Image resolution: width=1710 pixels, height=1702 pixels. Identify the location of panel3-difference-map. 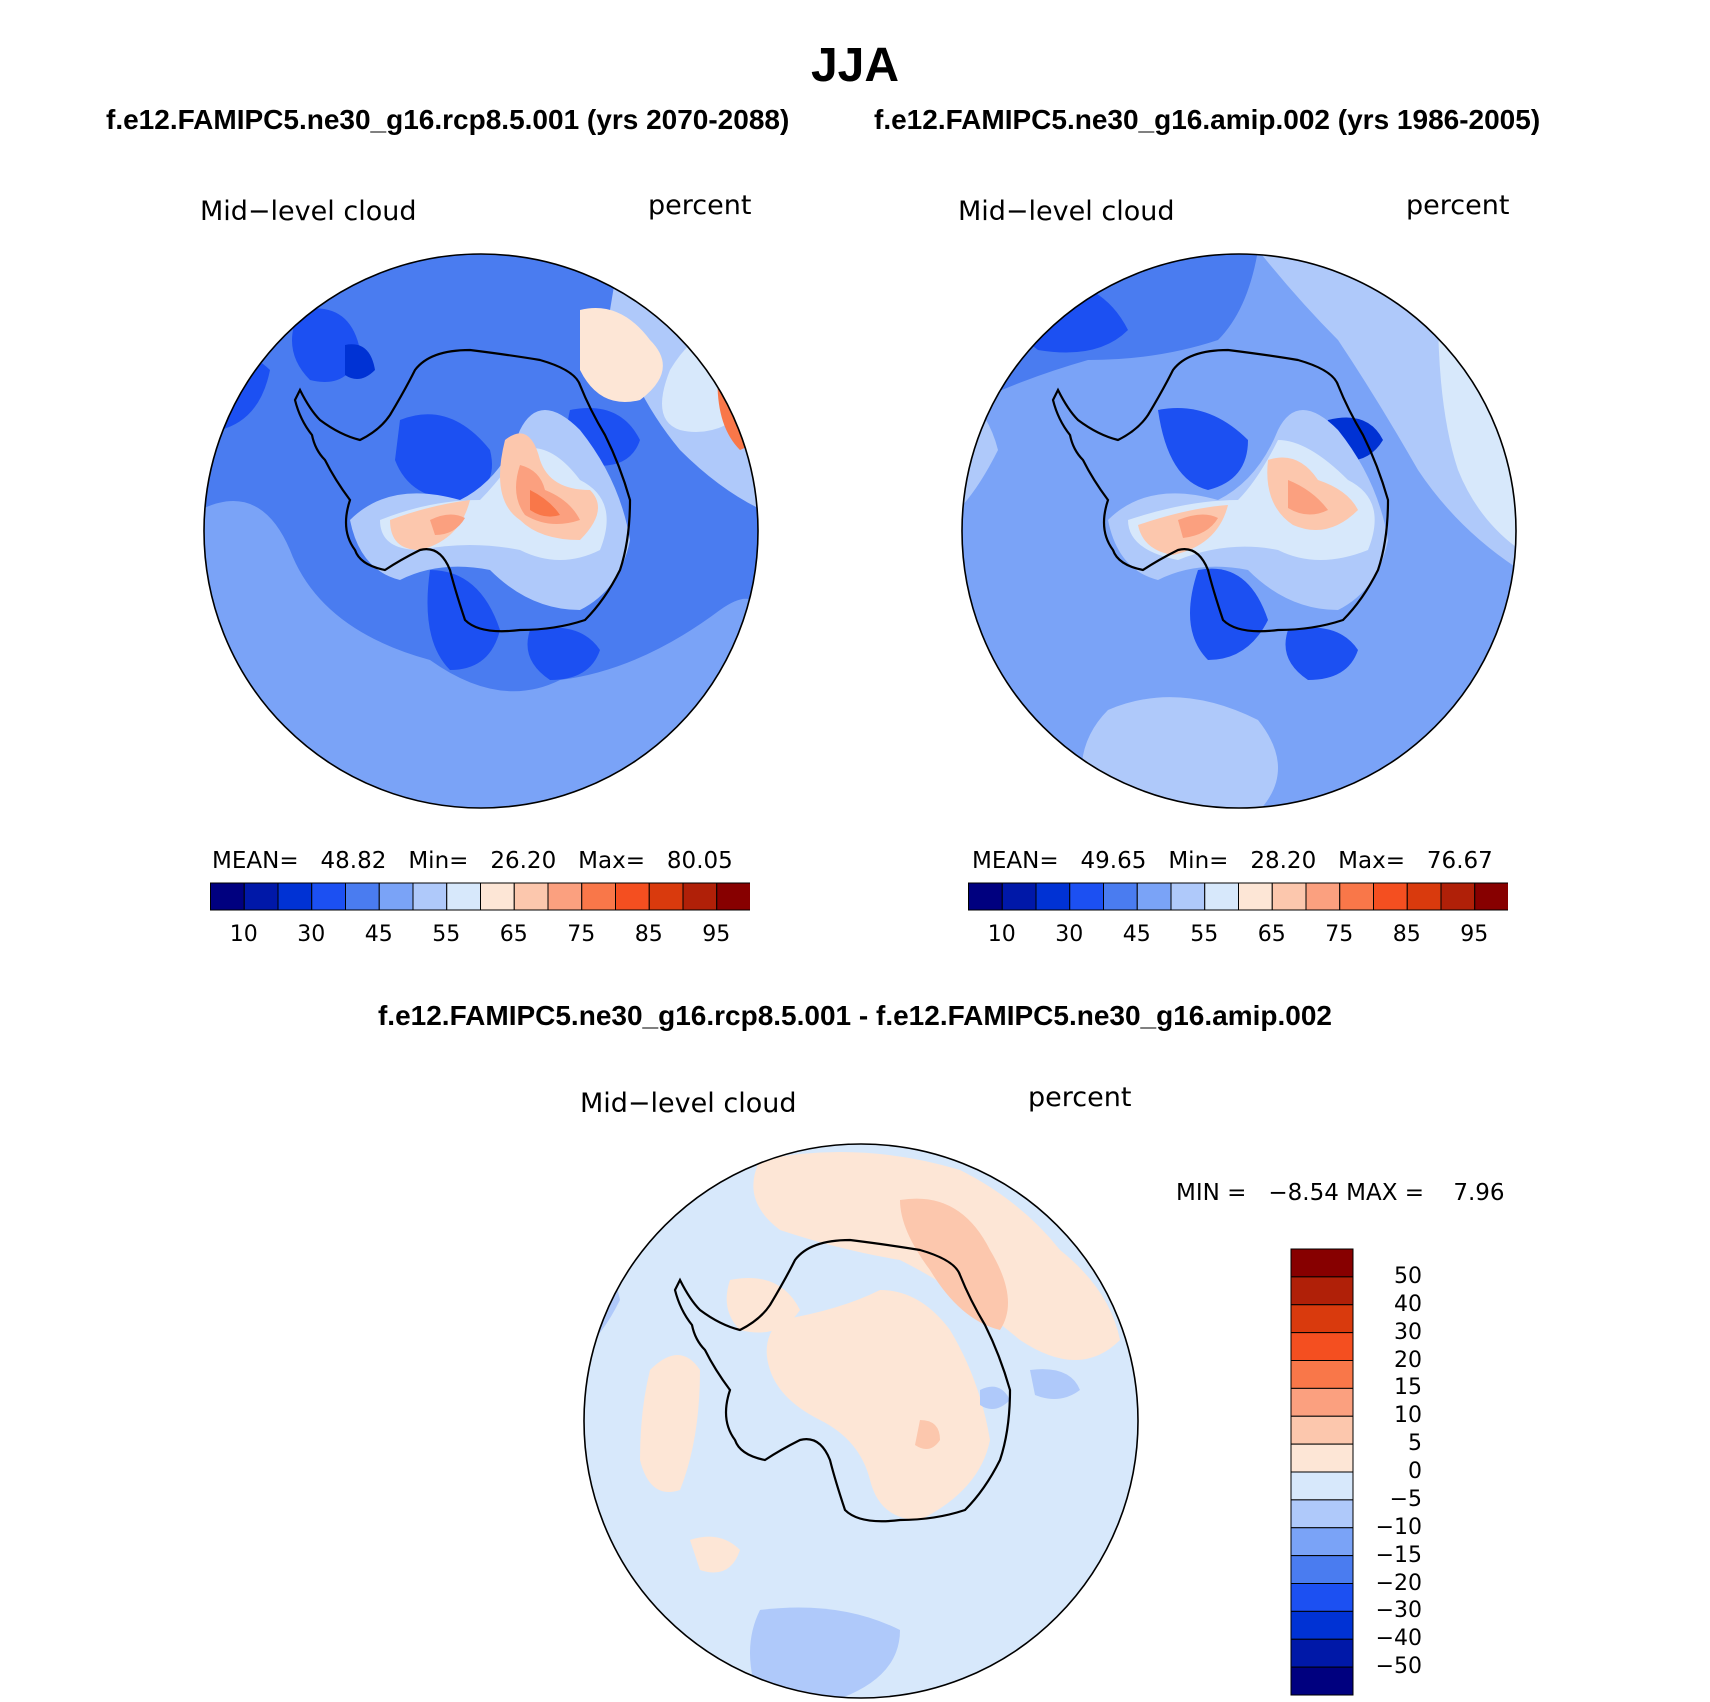
(861, 1421).